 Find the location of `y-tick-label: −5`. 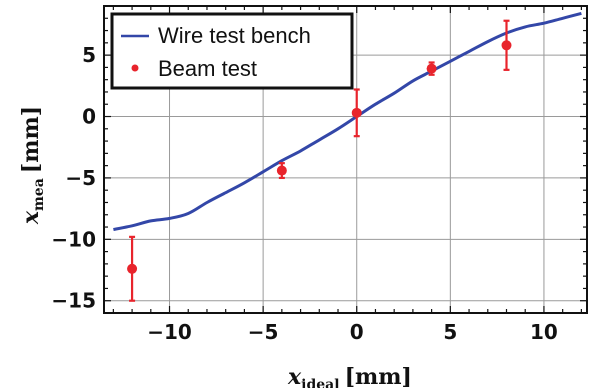

y-tick-label: −5 is located at coordinates (80, 178).